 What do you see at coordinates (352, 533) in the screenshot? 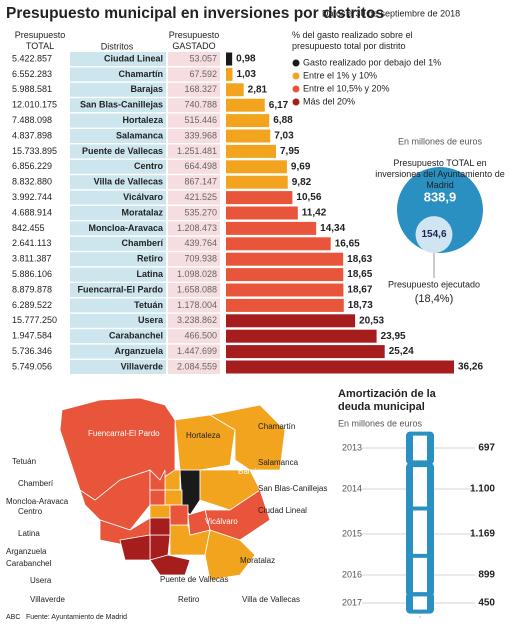
I see `year-label: 2015` at bounding box center [352, 533].